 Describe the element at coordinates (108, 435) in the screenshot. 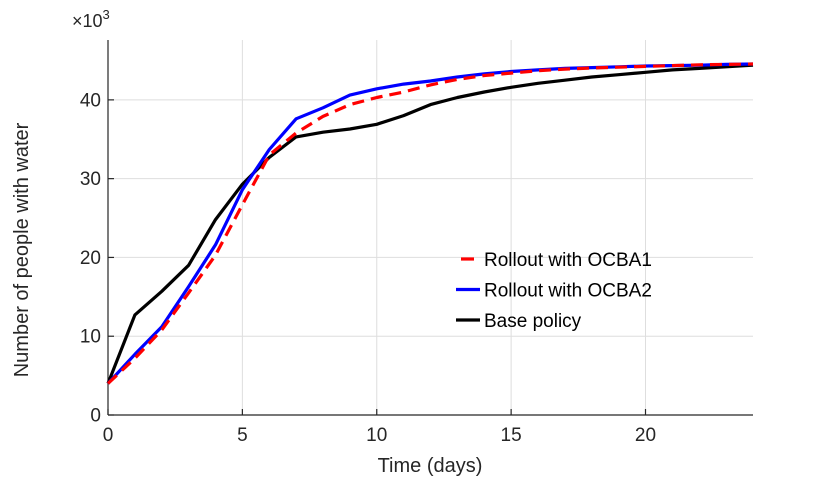

I see `x-tick-label: 0` at that location.